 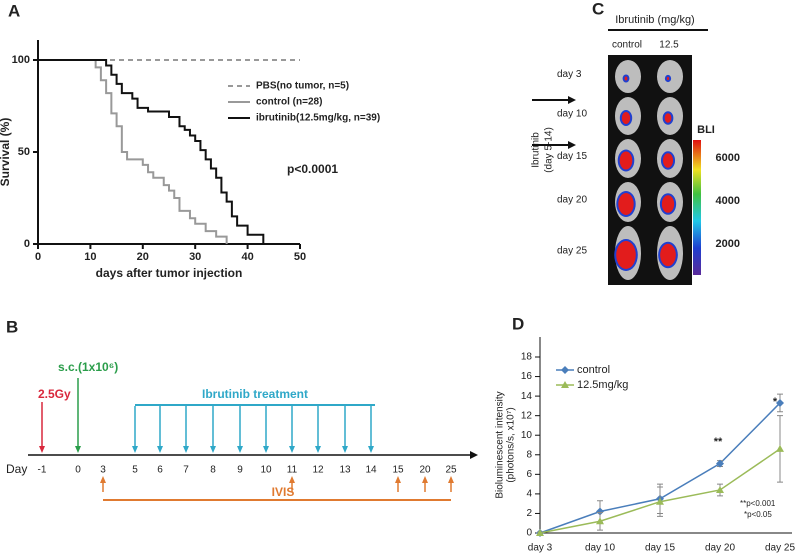 What do you see at coordinates (6, 152) in the screenshot?
I see `y-axis-title: Survival (%)` at bounding box center [6, 152].